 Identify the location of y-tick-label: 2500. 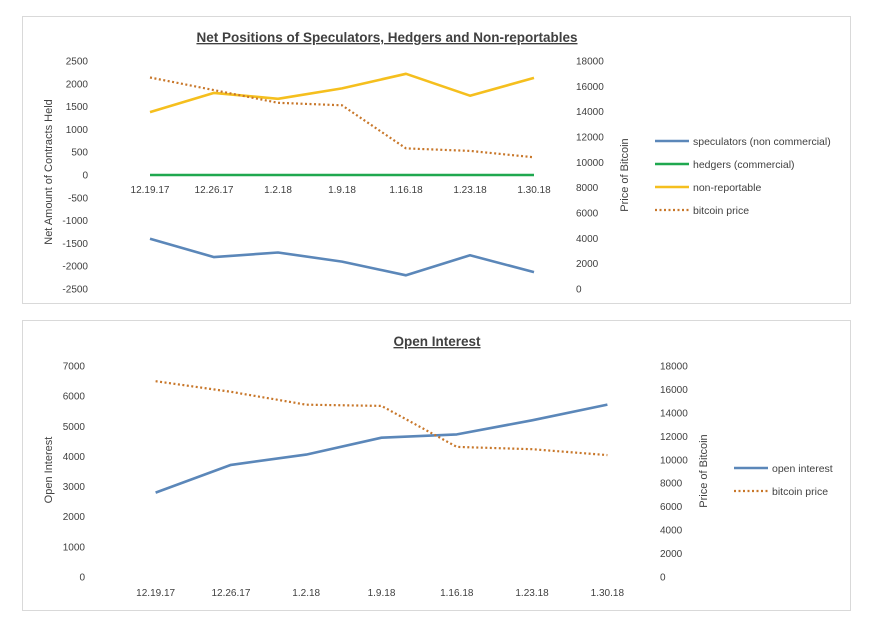
(77, 62).